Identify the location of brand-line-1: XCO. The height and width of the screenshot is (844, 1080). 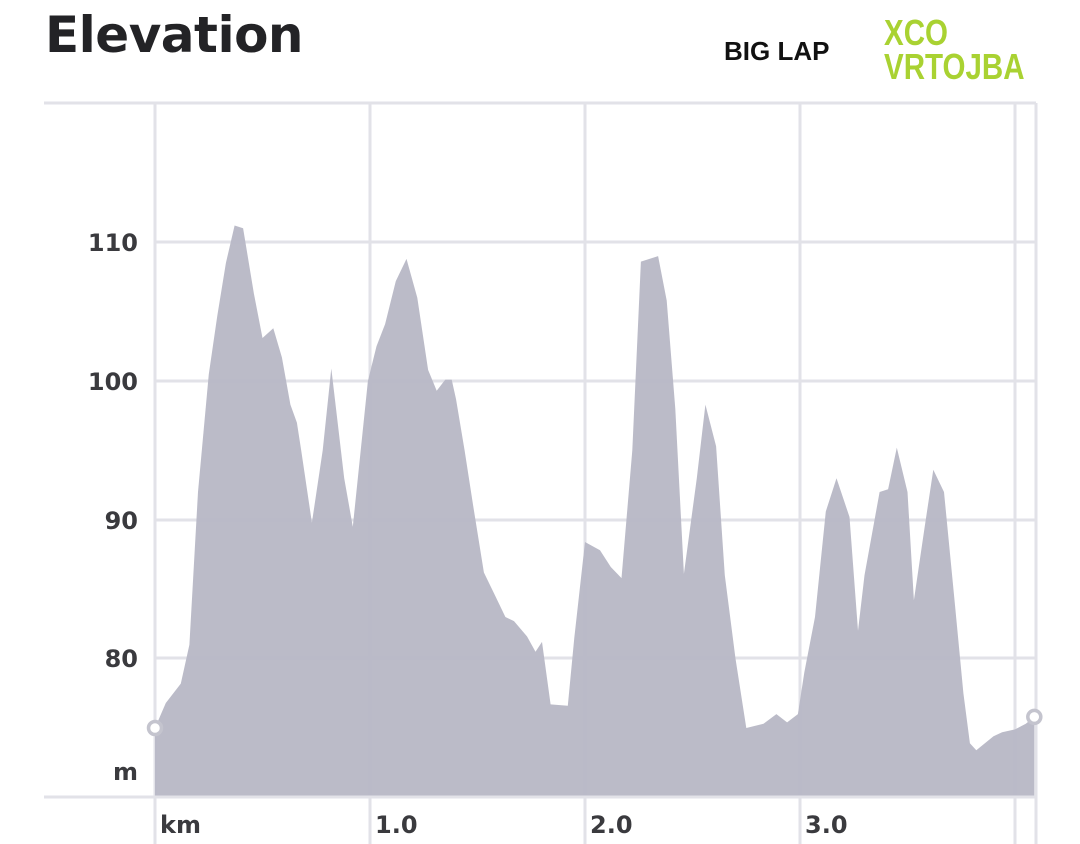
(916, 32).